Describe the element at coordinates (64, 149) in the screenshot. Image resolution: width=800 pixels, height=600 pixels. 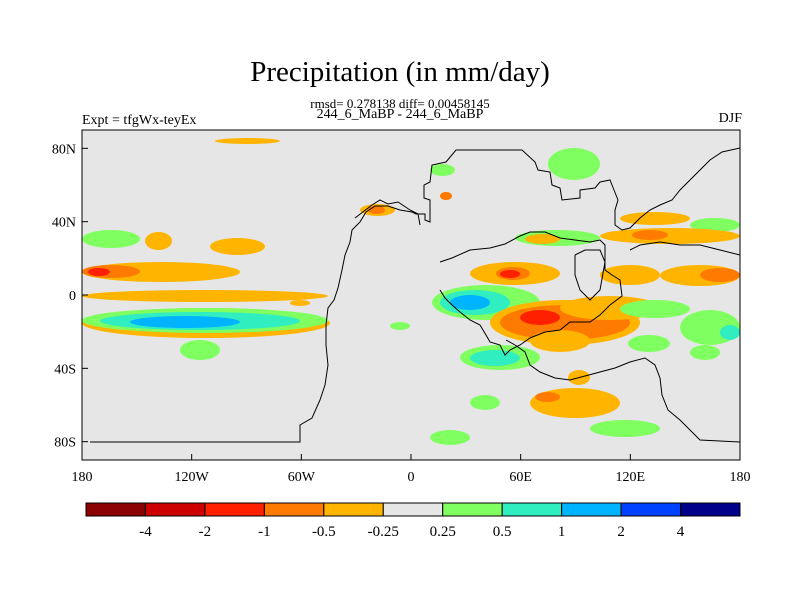
I see `y-tick-label: 80N` at that location.